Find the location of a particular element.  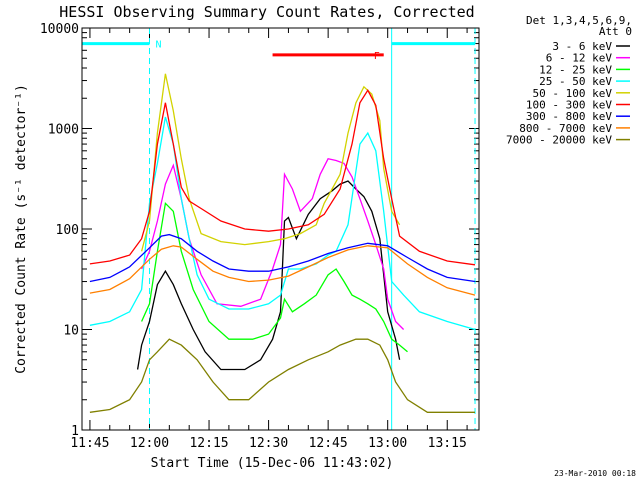

x-axis-label: Start Time (15-Dec-06 11:43:02) is located at coordinates (272, 463).